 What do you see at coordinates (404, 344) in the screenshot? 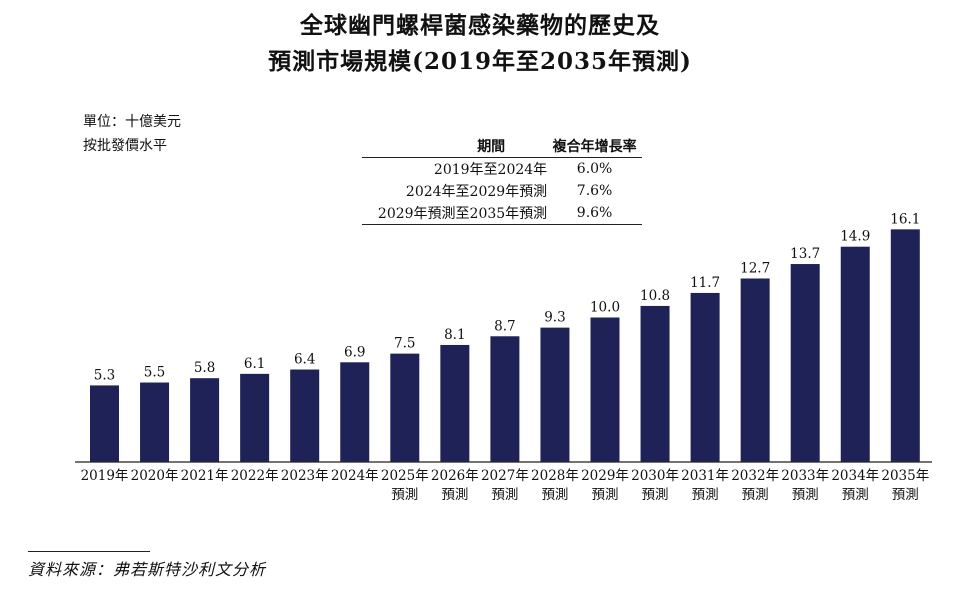
I see `value-label-6: 7.5` at bounding box center [404, 344].